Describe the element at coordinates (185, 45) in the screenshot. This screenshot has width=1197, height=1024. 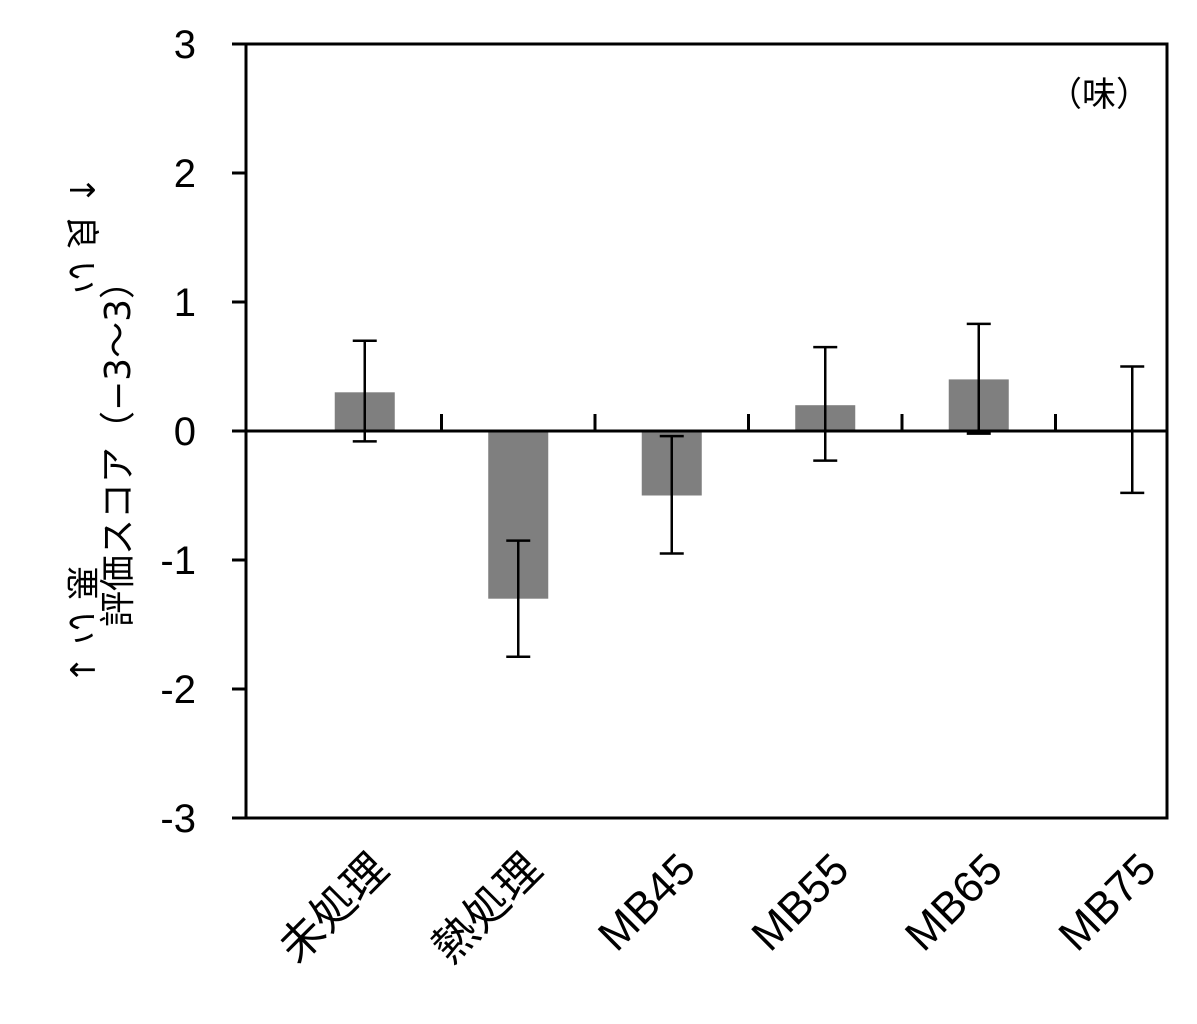
I see `y-tick-label-0: 3` at that location.